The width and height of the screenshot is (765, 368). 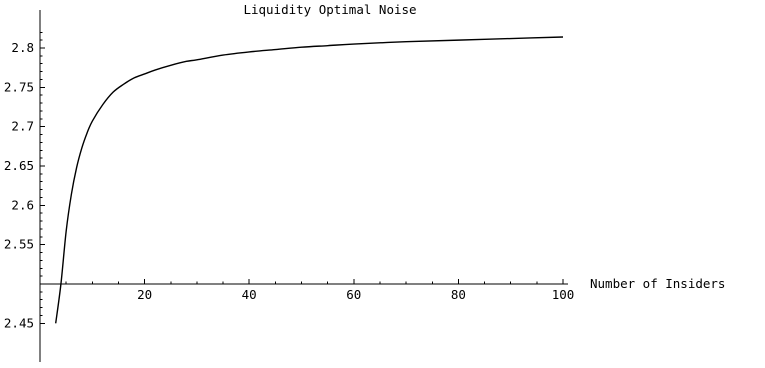 What do you see at coordinates (22, 204) in the screenshot?
I see `y-tick-label: 2.6` at bounding box center [22, 204].